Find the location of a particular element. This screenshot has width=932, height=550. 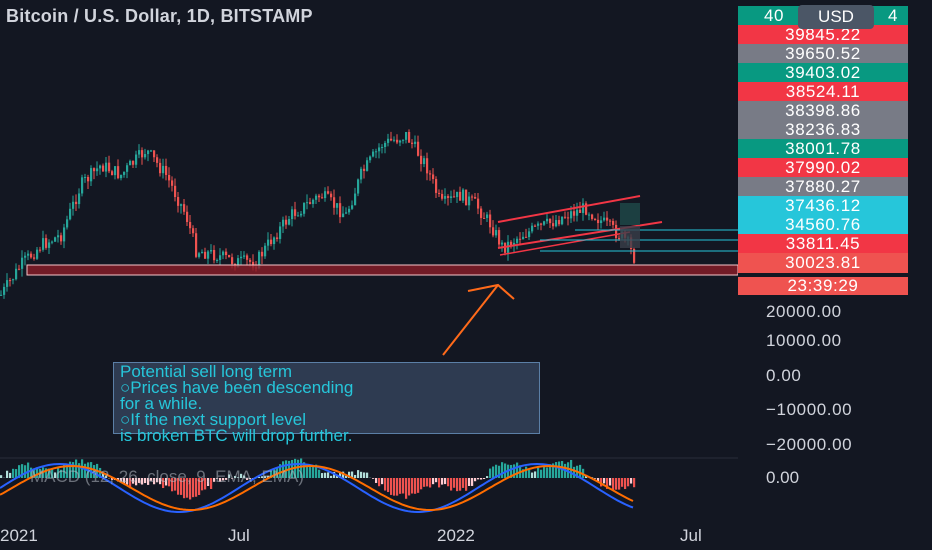

note-line: Potential sell long term is located at coordinates (206, 371).